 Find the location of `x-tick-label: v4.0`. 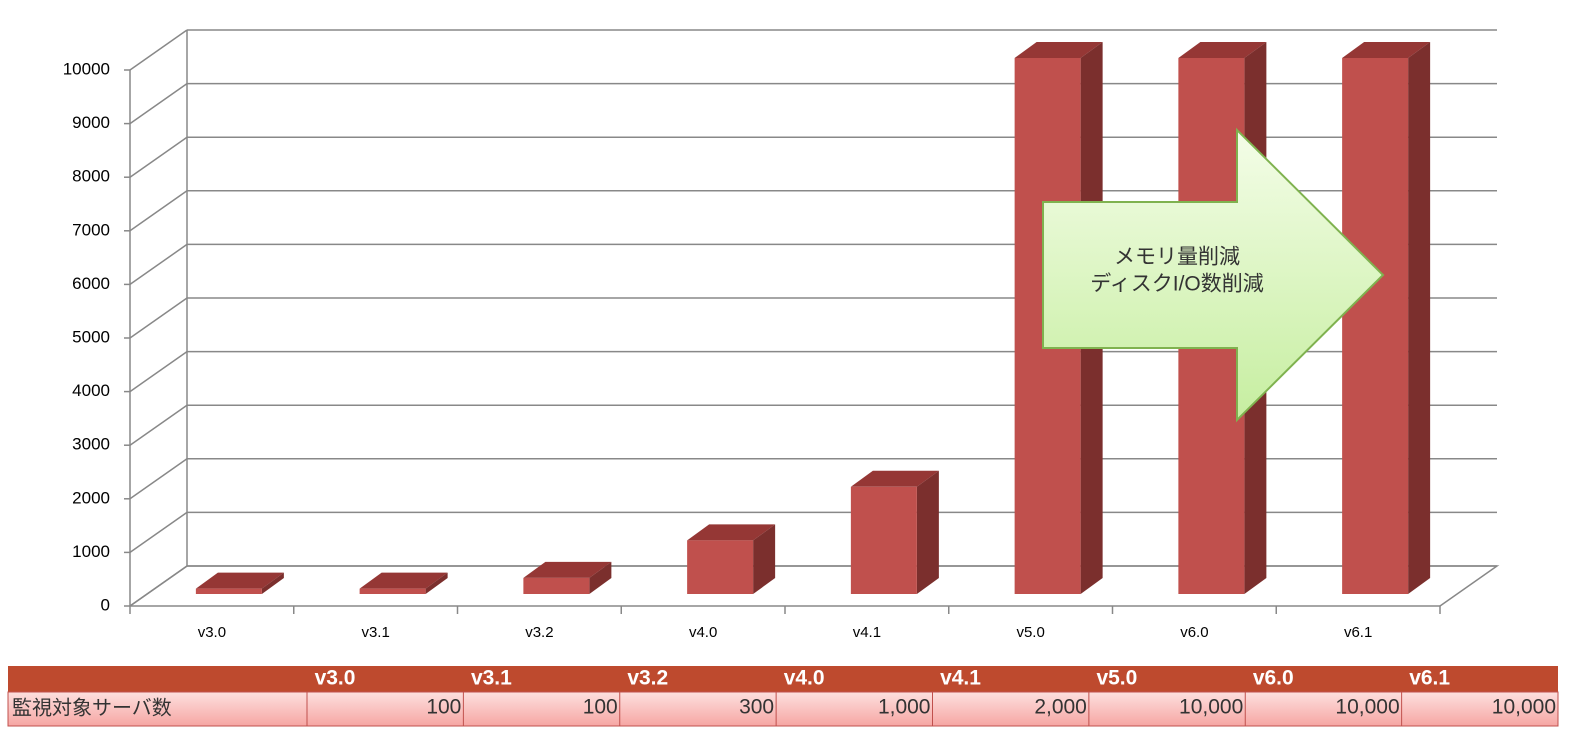

x-tick-label: v4.0 is located at coordinates (703, 632).